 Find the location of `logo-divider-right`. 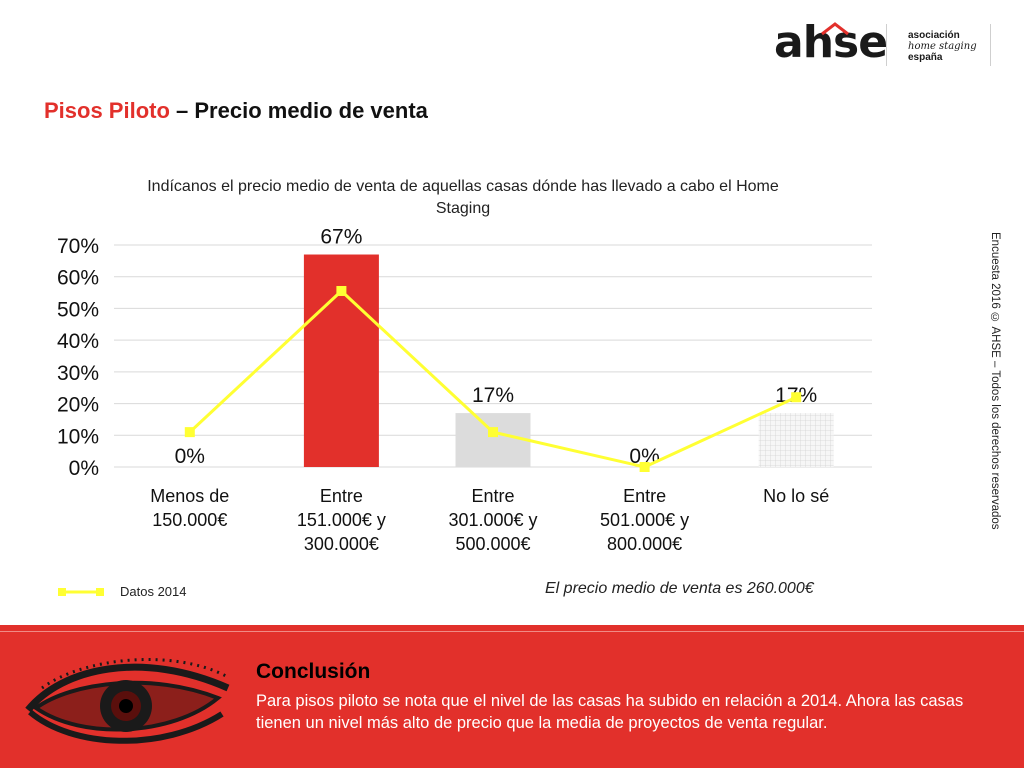

logo-divider-right is located at coordinates (990, 45).